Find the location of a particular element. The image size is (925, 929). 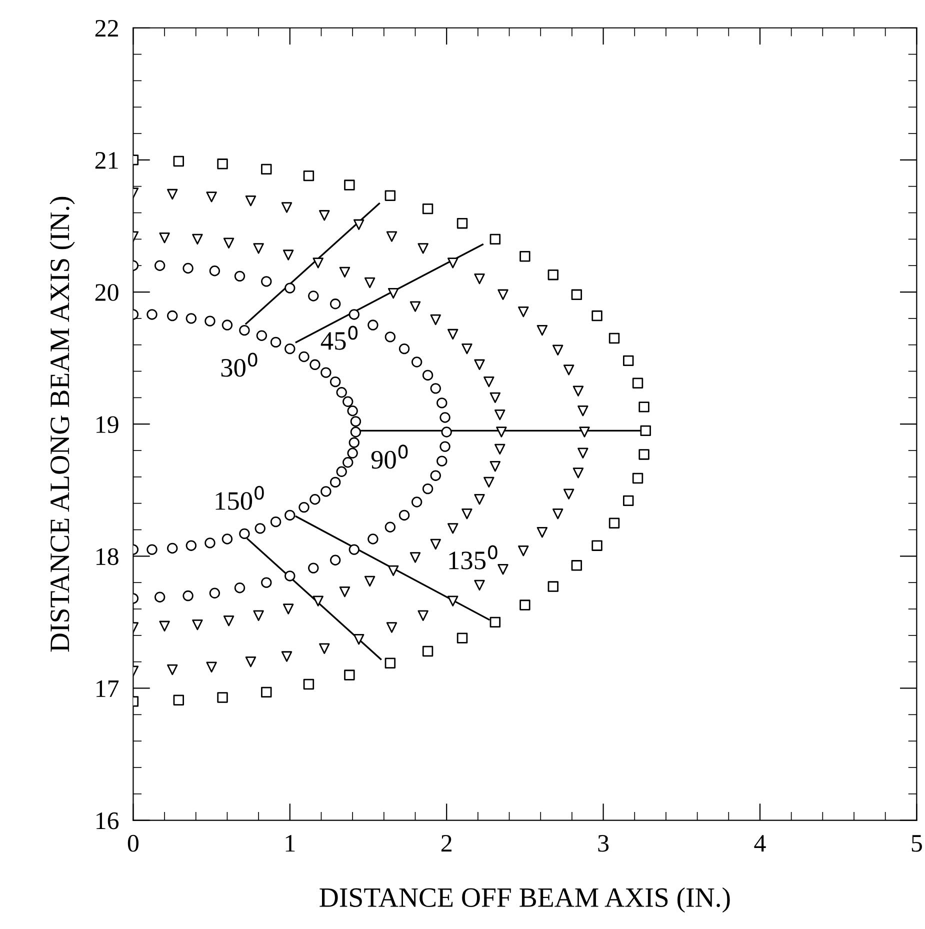

y-tick-label: 16 is located at coordinates (107, 821).